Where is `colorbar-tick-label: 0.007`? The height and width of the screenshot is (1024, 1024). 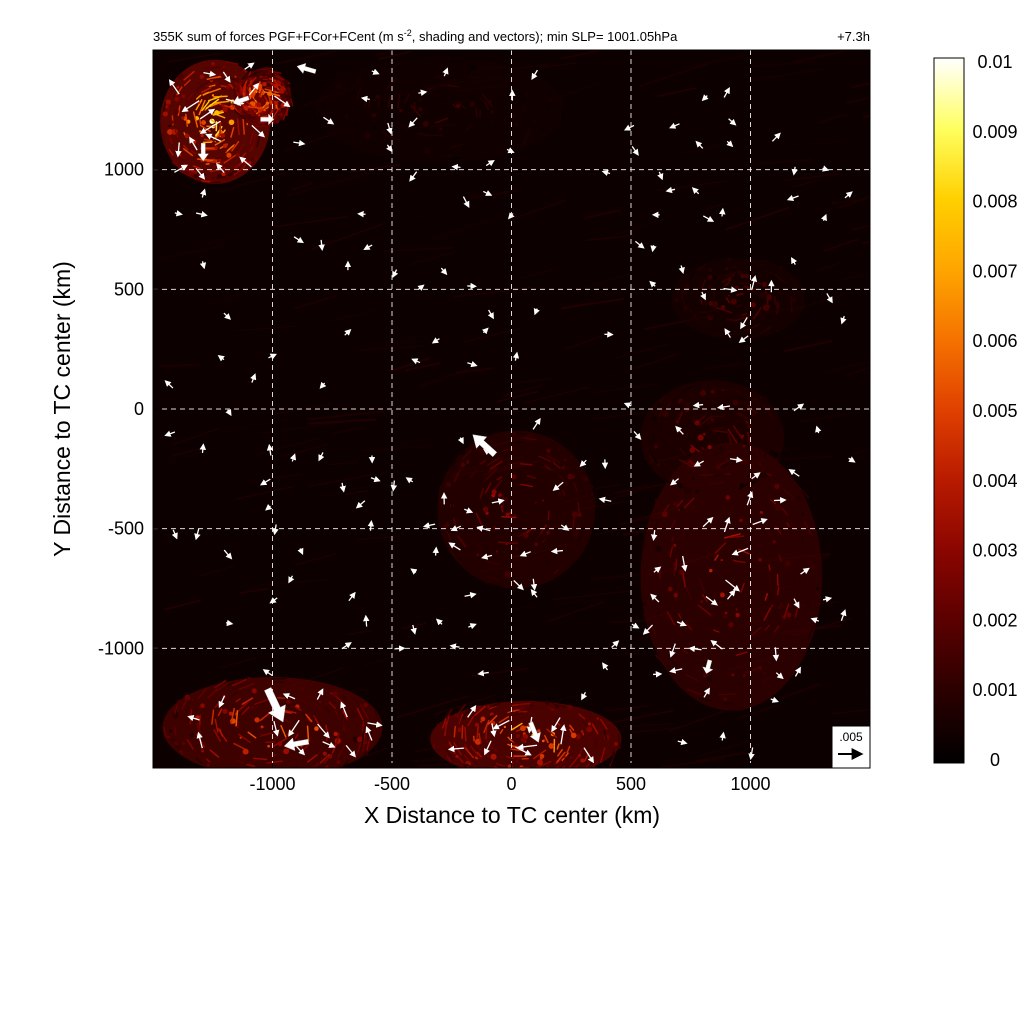 colorbar-tick-label: 0.007 is located at coordinates (994, 271).